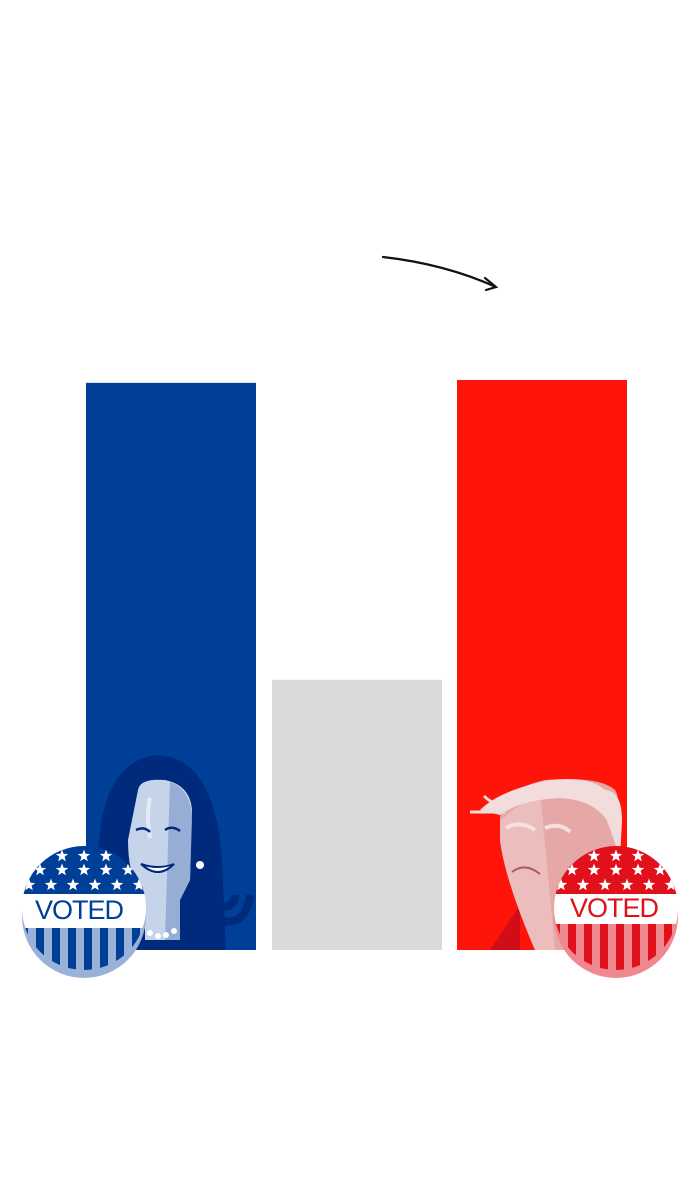 This screenshot has width=700, height=1200. Describe the element at coordinates (440, 273) in the screenshot. I see `arrow-curved-icon` at that location.